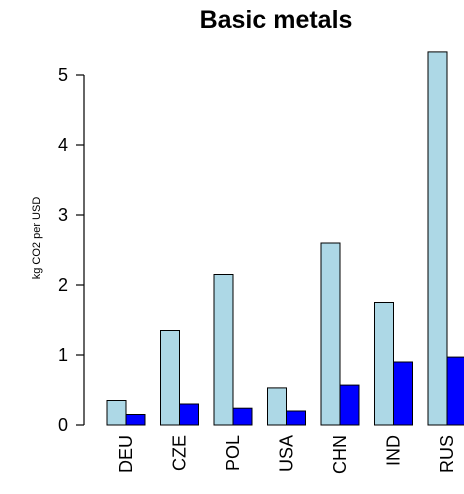  What do you see at coordinates (126, 454) in the screenshot?
I see `x-tick-label-deu: DEU` at bounding box center [126, 454].